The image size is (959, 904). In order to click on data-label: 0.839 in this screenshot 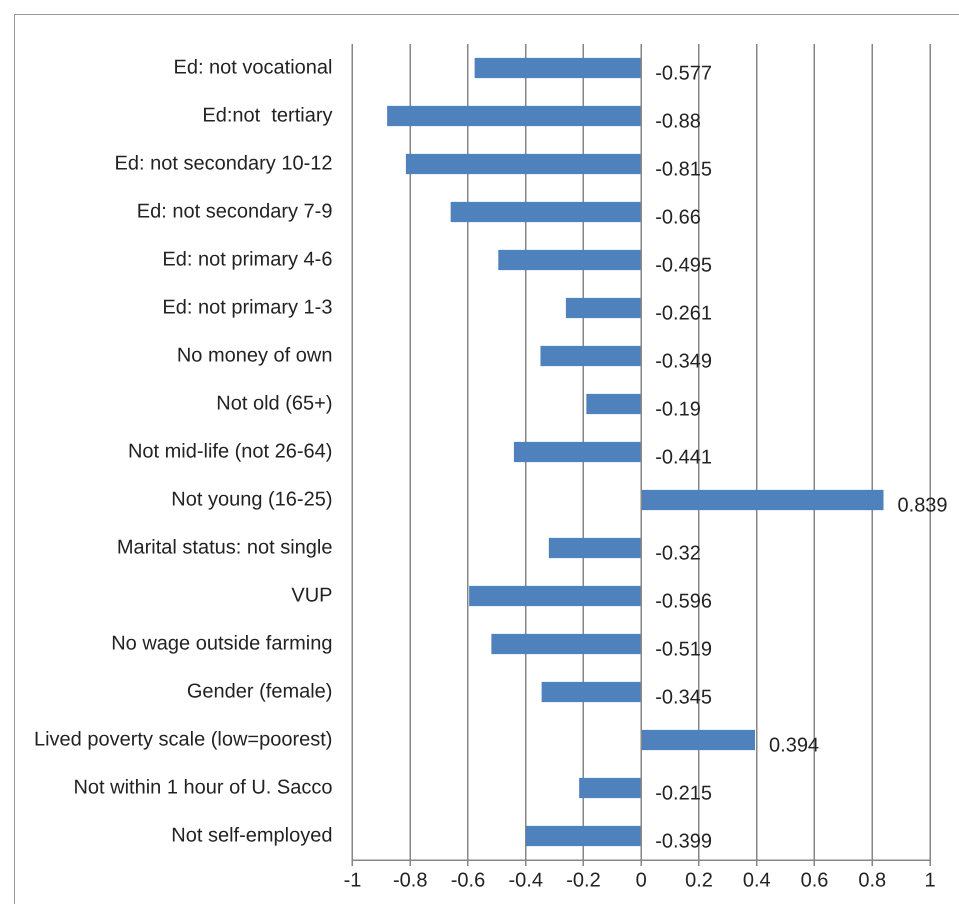, I will do `click(923, 505)`.